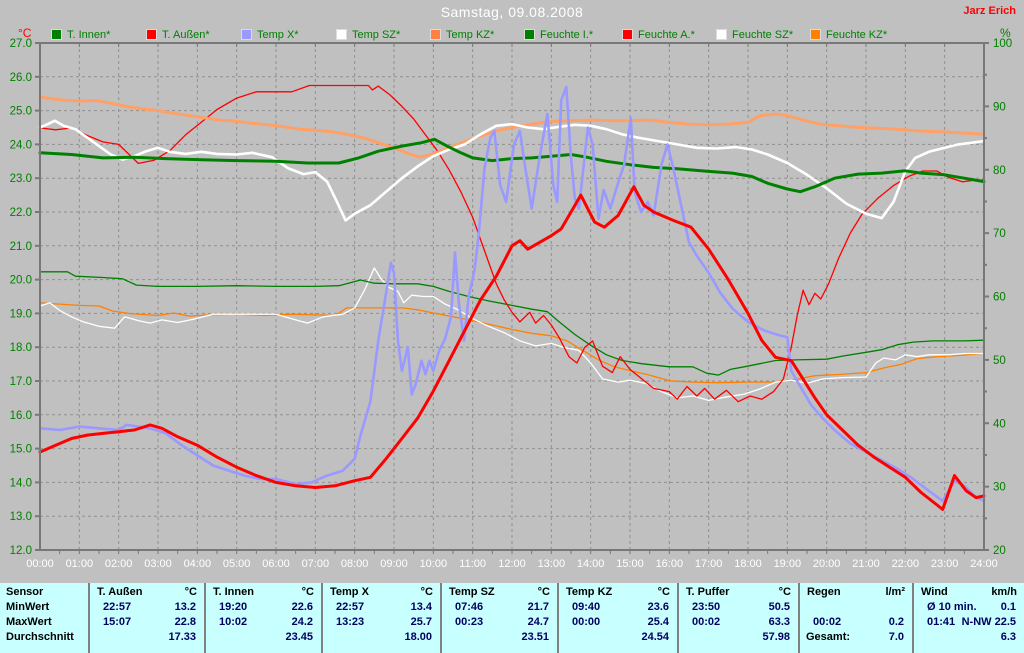  I want to click on x-axis-label: 04:00, so click(198, 564).